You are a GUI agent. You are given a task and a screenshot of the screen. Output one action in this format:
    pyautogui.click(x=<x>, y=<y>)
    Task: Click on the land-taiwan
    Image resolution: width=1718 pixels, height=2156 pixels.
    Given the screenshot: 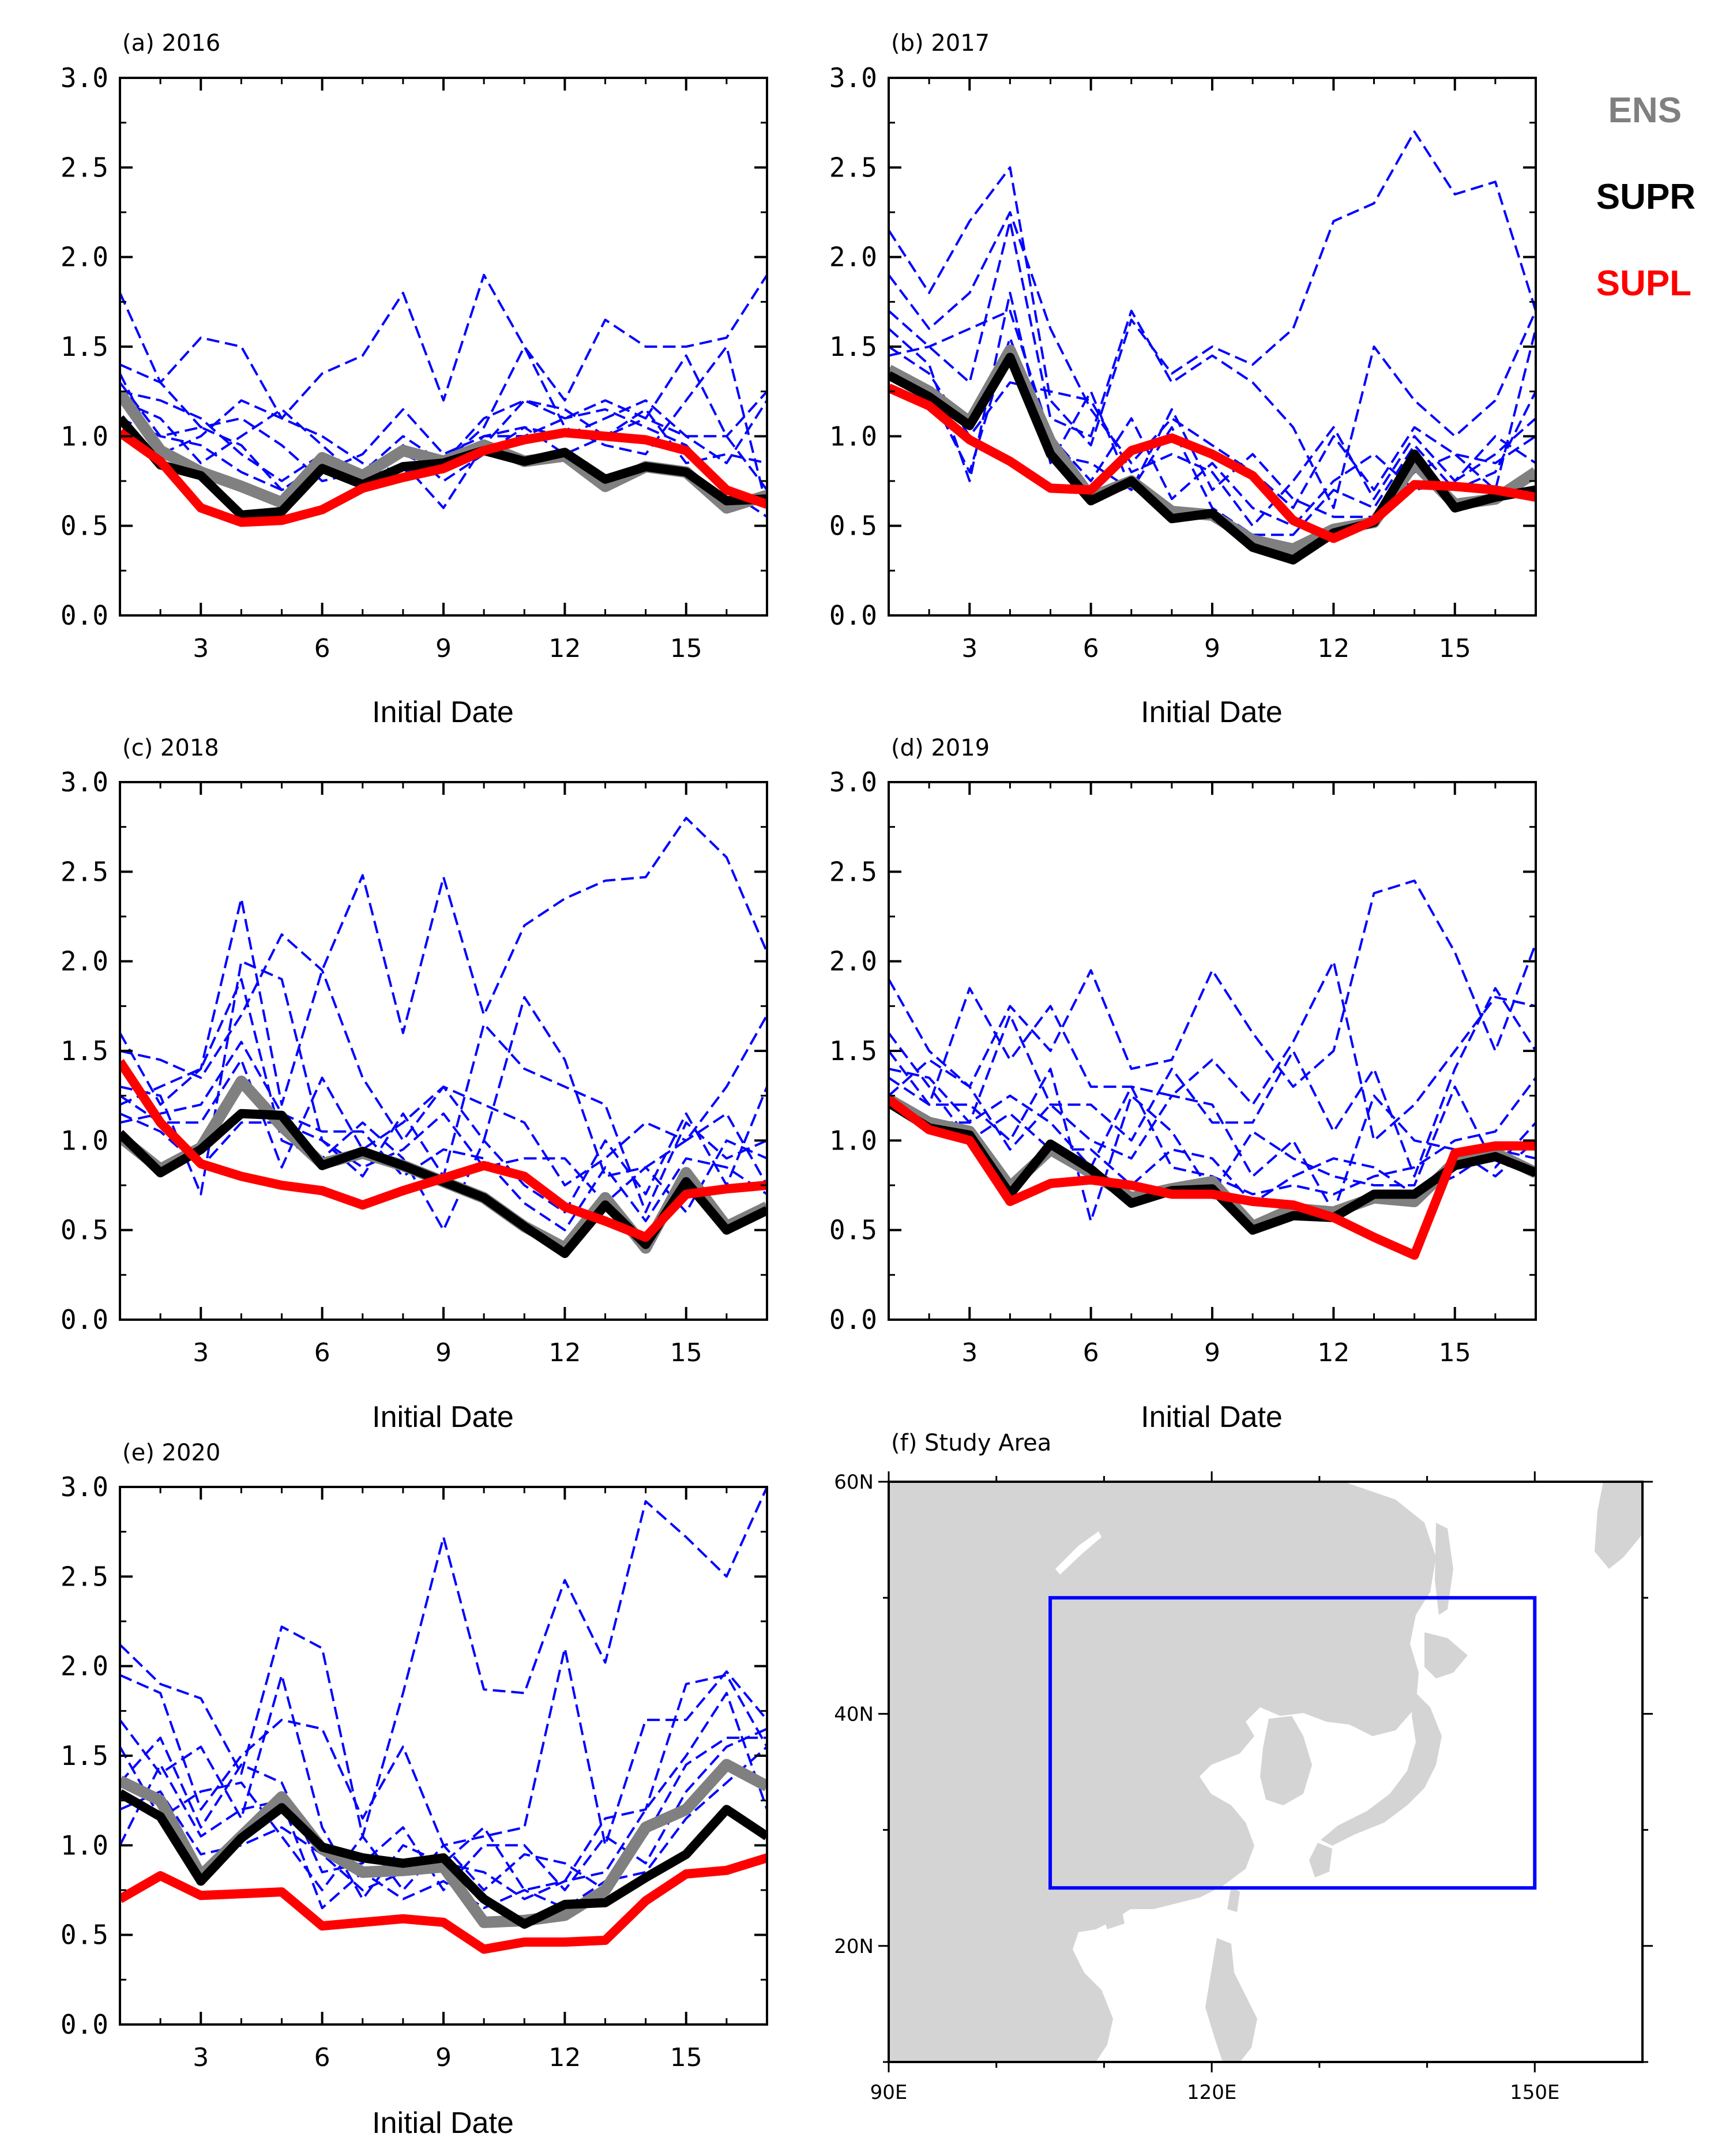 What is the action you would take?
    pyautogui.click(x=1233, y=1899)
    